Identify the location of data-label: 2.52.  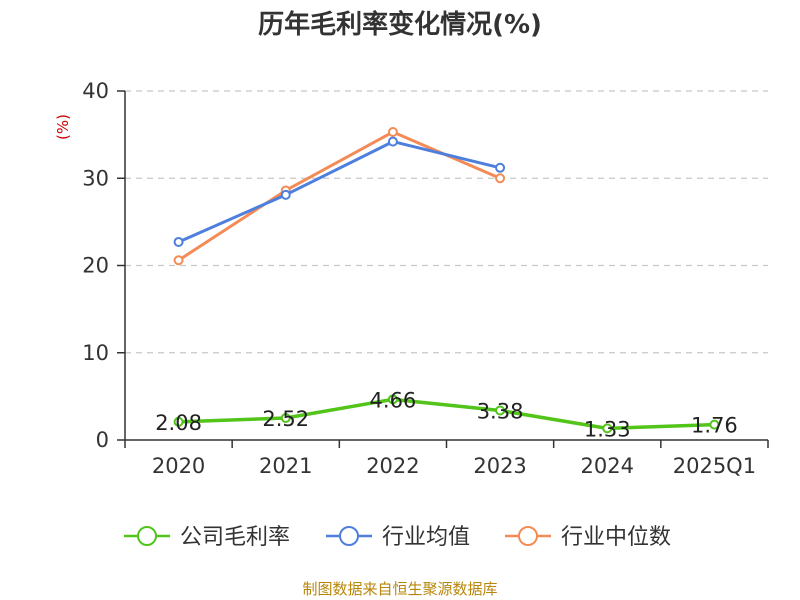
(285, 419).